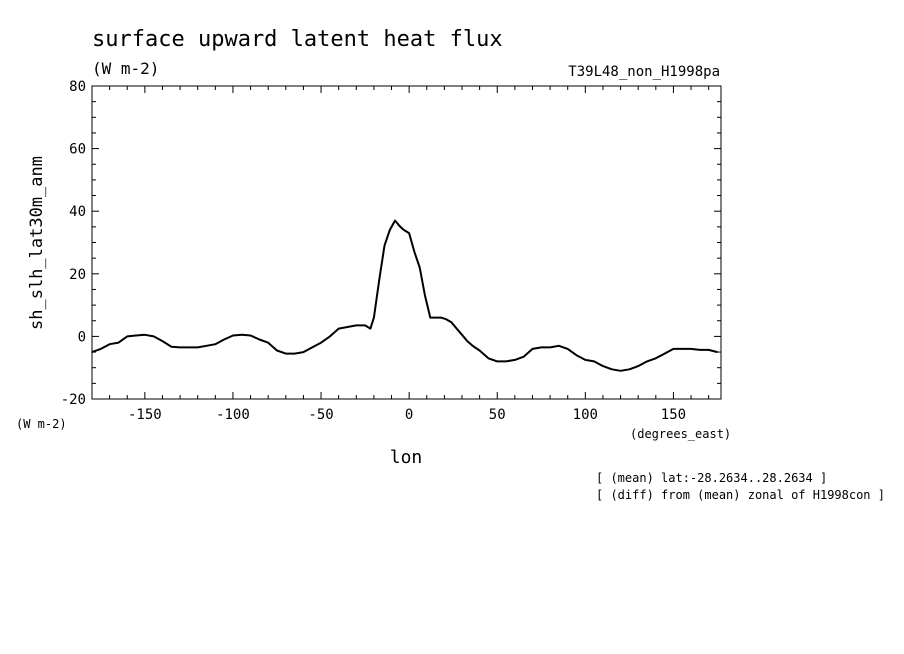  I want to click on y-tick-label: -20, so click(73, 400).